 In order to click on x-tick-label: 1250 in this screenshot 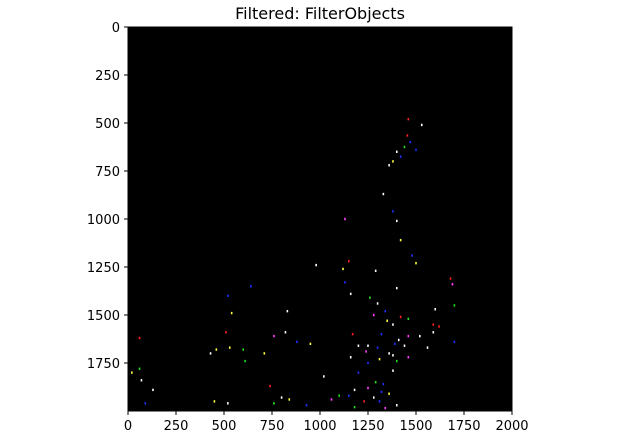, I will do `click(367, 426)`.